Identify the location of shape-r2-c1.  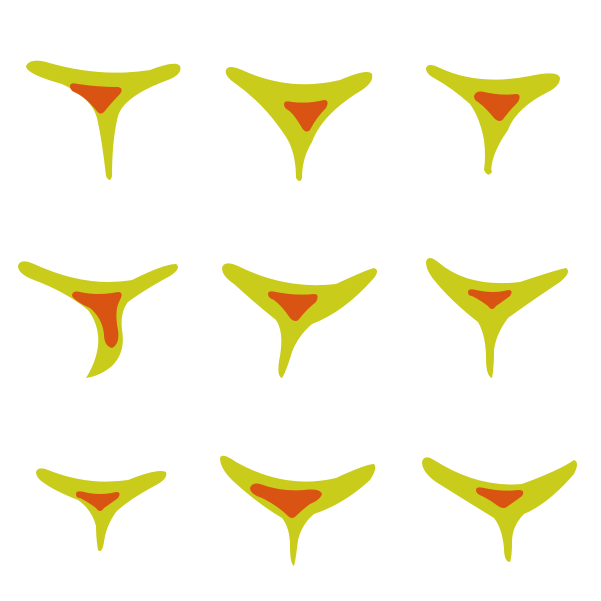
(98, 319).